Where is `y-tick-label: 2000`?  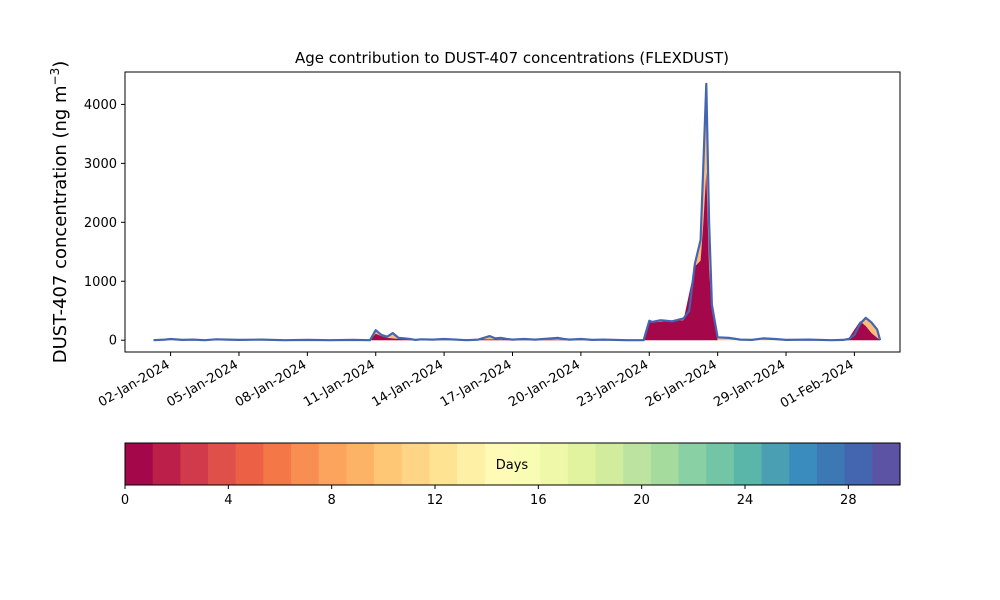
y-tick-label: 2000 is located at coordinates (100, 223).